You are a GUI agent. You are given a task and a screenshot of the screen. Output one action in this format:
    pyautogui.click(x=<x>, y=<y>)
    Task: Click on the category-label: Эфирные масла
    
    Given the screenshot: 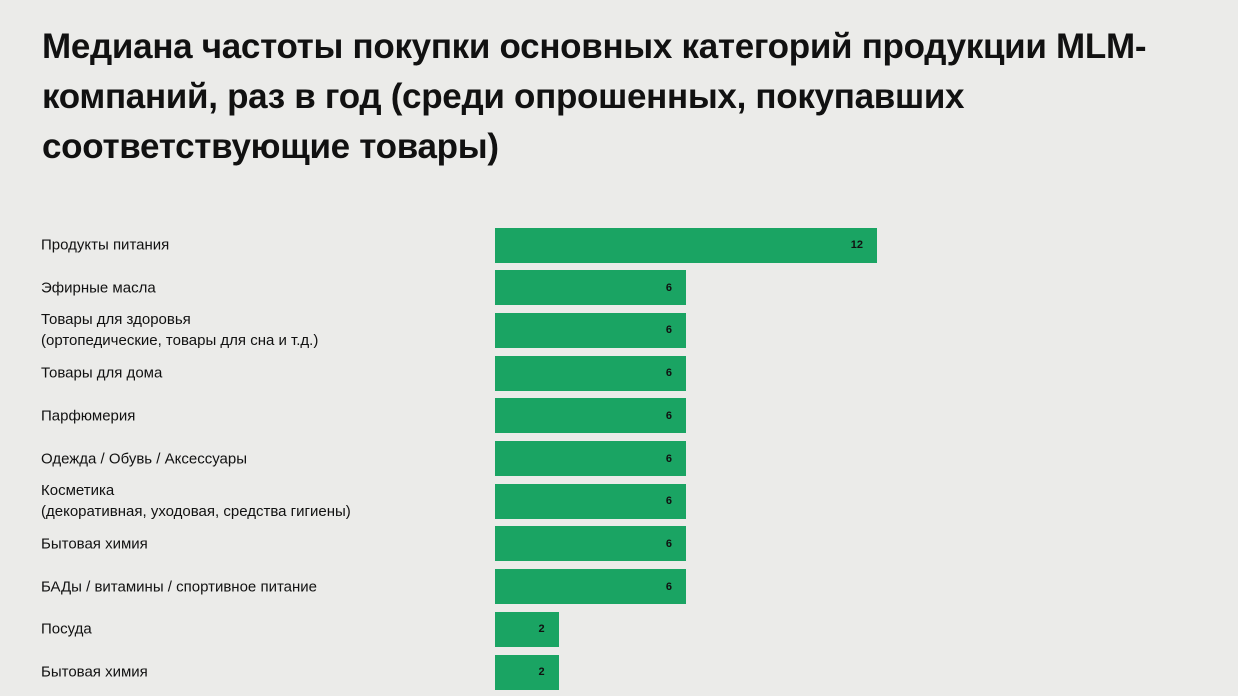 What is the action you would take?
    pyautogui.click(x=98, y=288)
    